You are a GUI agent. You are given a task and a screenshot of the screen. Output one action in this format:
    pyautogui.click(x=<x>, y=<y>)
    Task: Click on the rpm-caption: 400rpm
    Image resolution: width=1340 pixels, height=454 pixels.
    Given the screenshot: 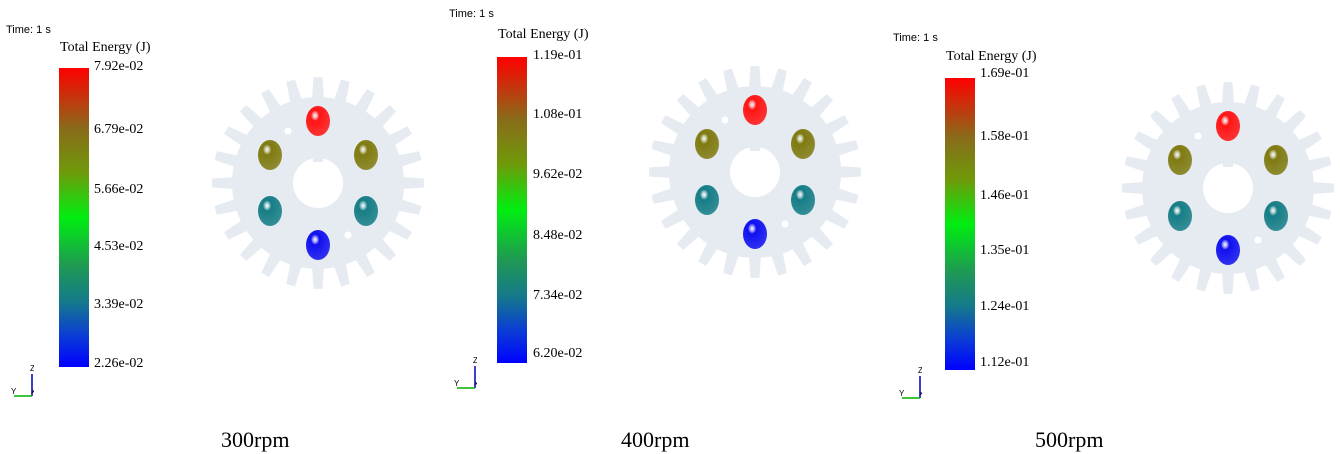 What is the action you would take?
    pyautogui.click(x=655, y=439)
    